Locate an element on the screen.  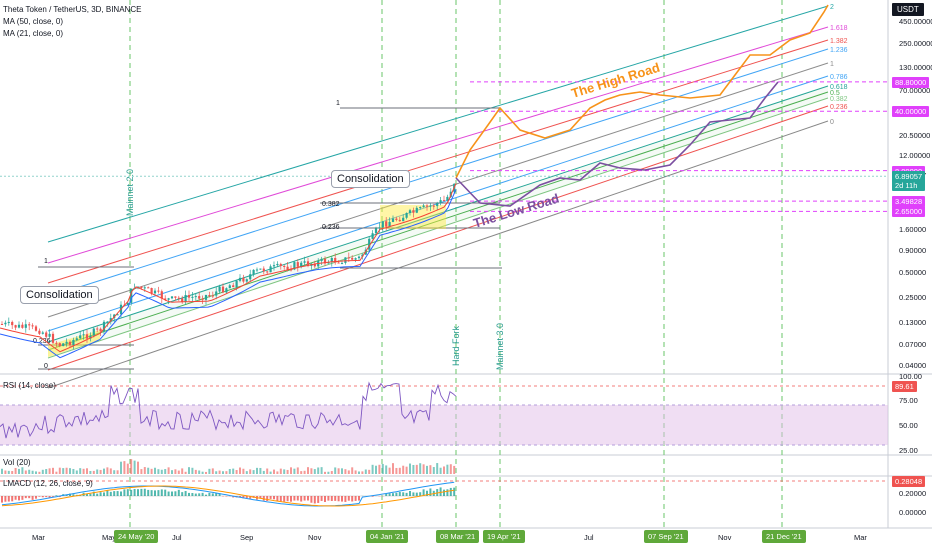
time-pill-mainnet2: 24 May '20 is located at coordinates (136, 536).